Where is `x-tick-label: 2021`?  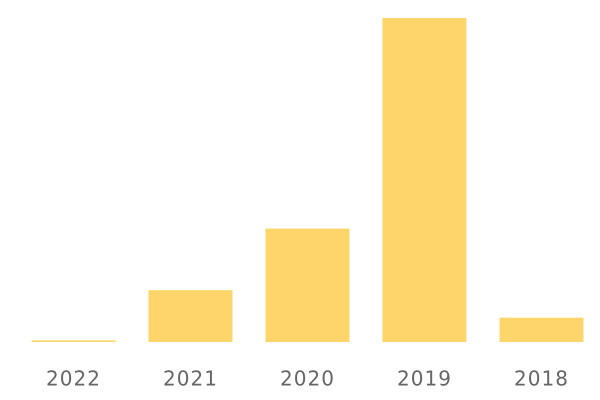 x-tick-label: 2021 is located at coordinates (190, 379).